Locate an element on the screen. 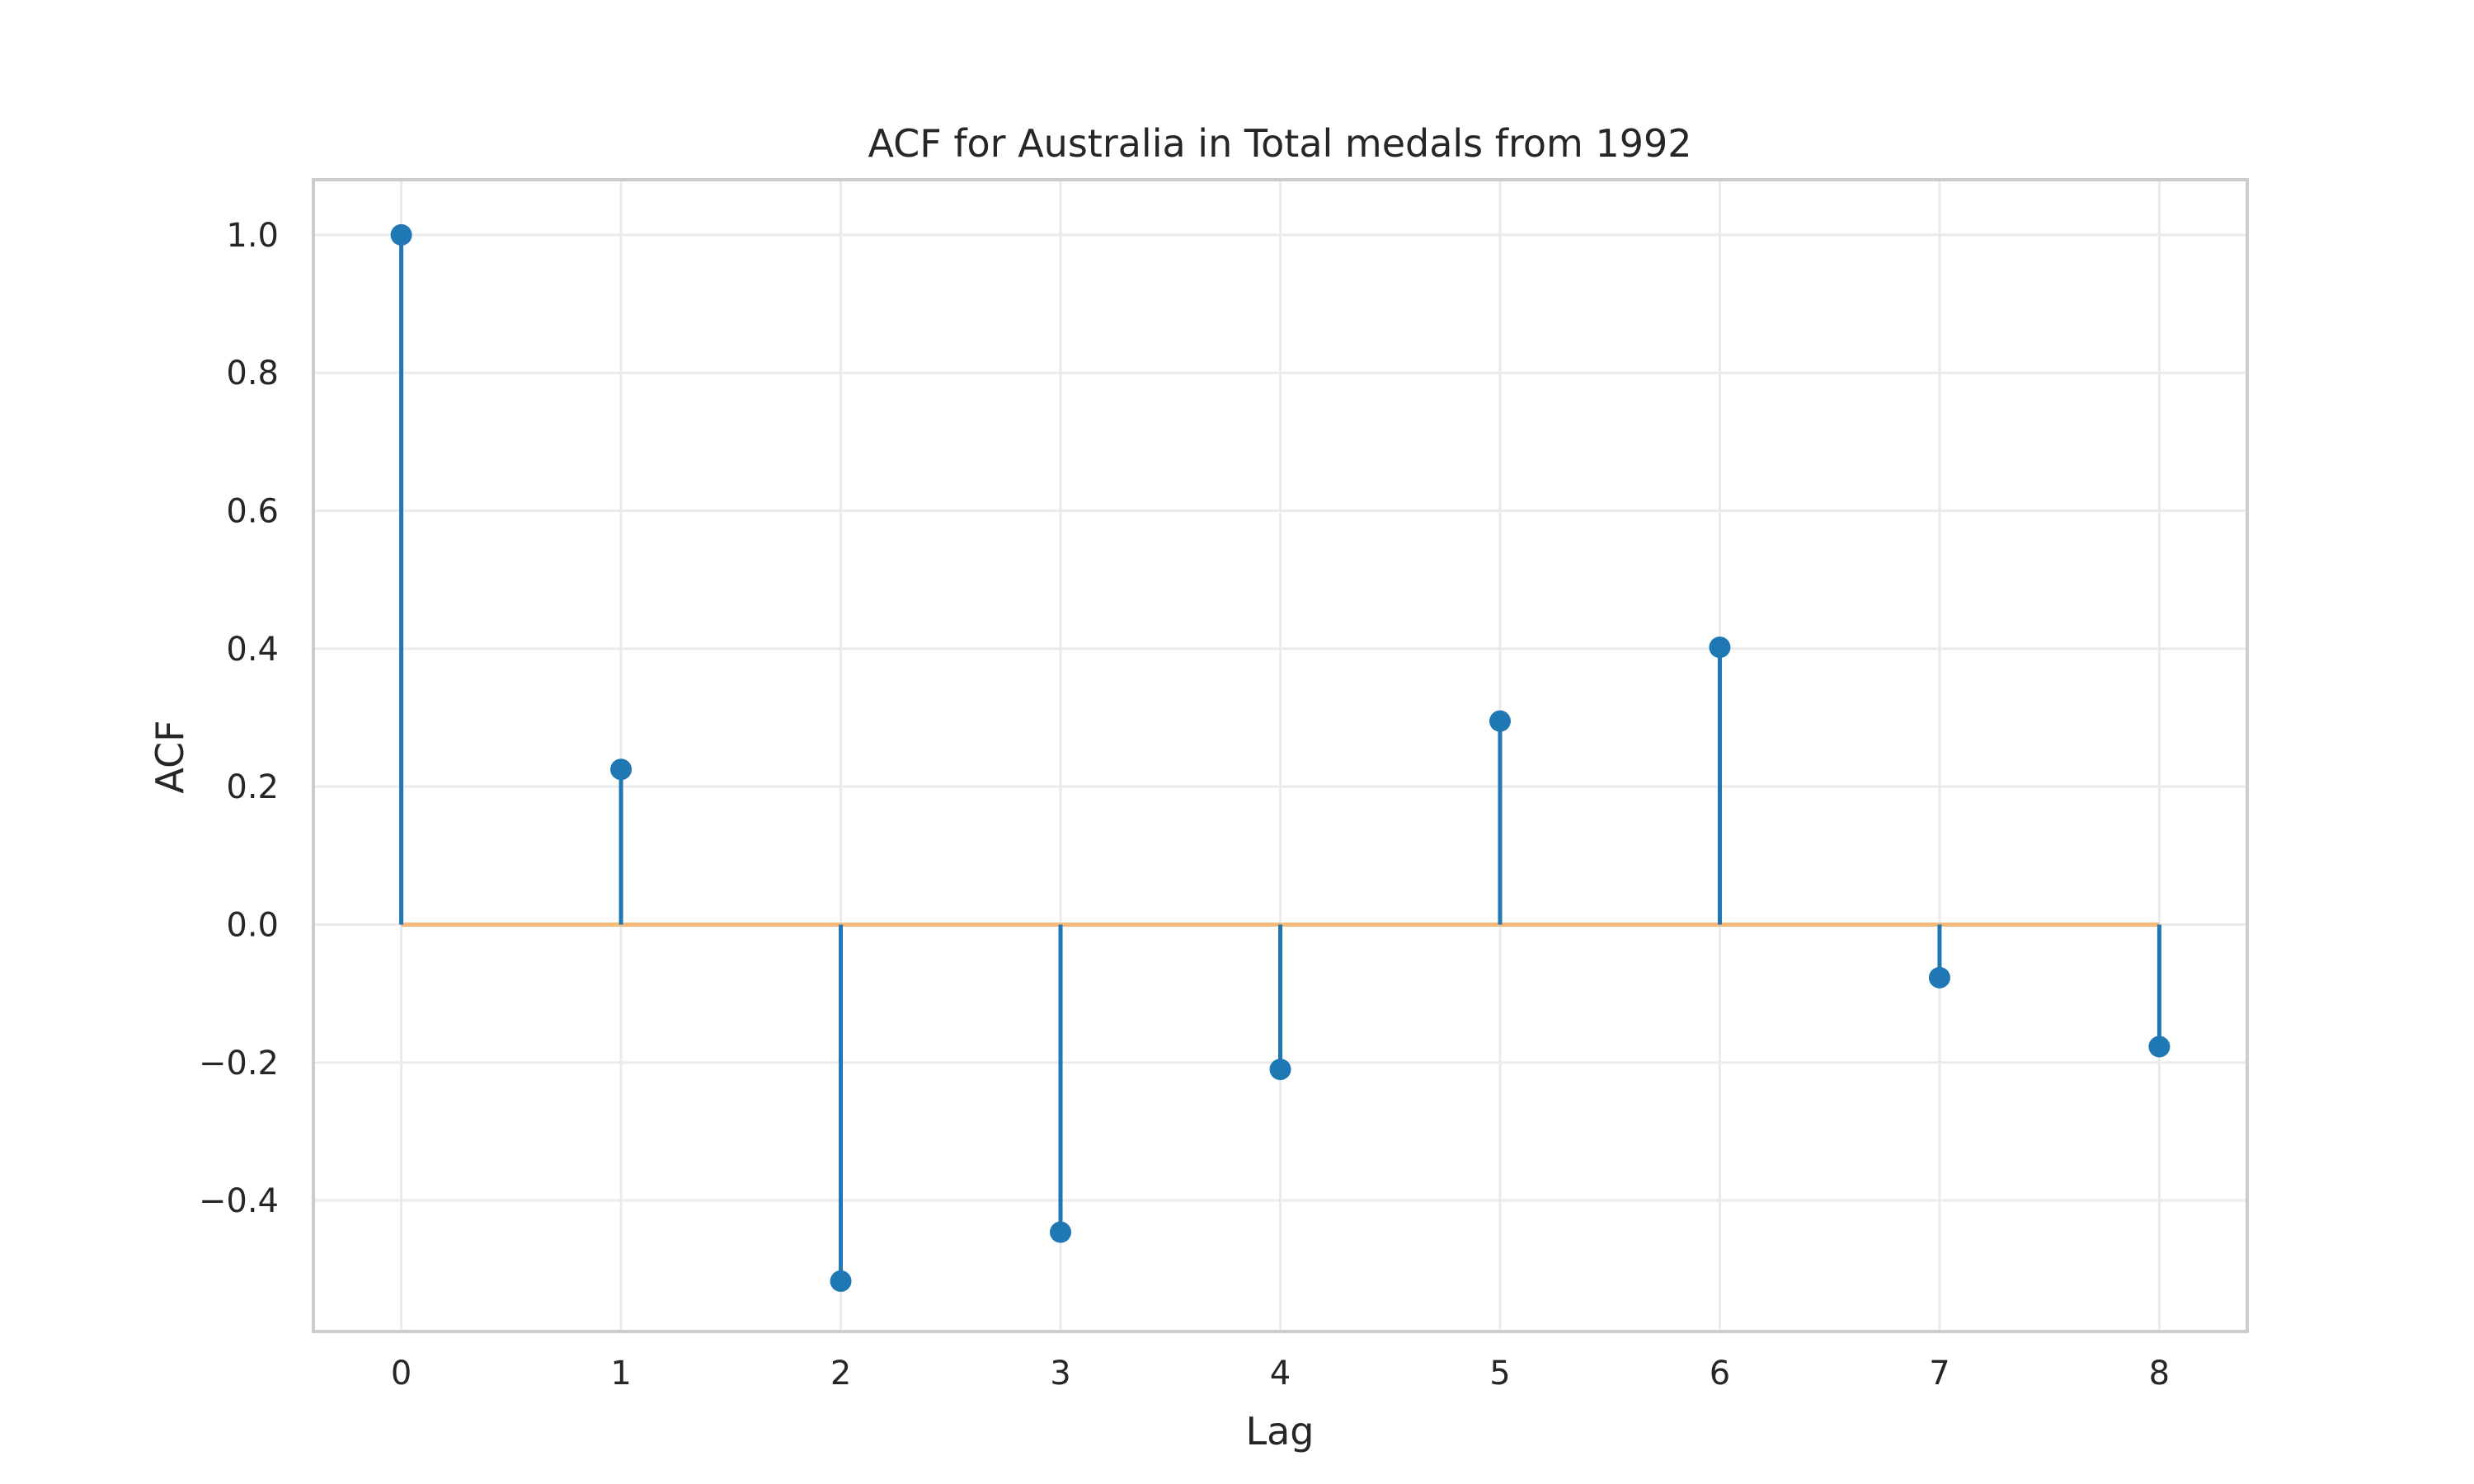 The width and height of the screenshot is (2474, 1484). x-tick-label: 5 is located at coordinates (1499, 1373).